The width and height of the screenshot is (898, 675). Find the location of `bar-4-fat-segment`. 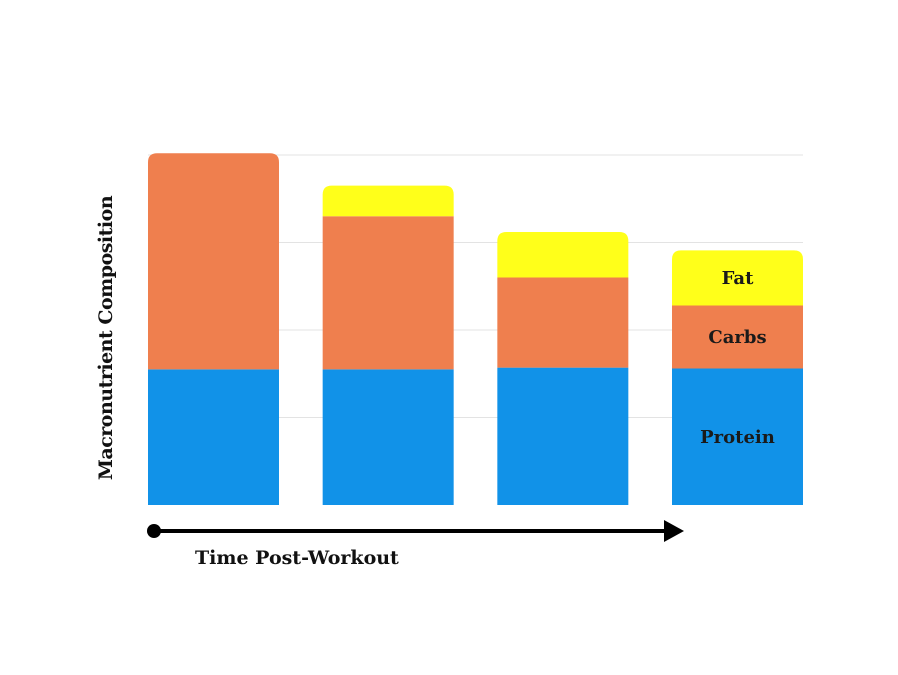

bar-4-fat-segment is located at coordinates (737, 278).